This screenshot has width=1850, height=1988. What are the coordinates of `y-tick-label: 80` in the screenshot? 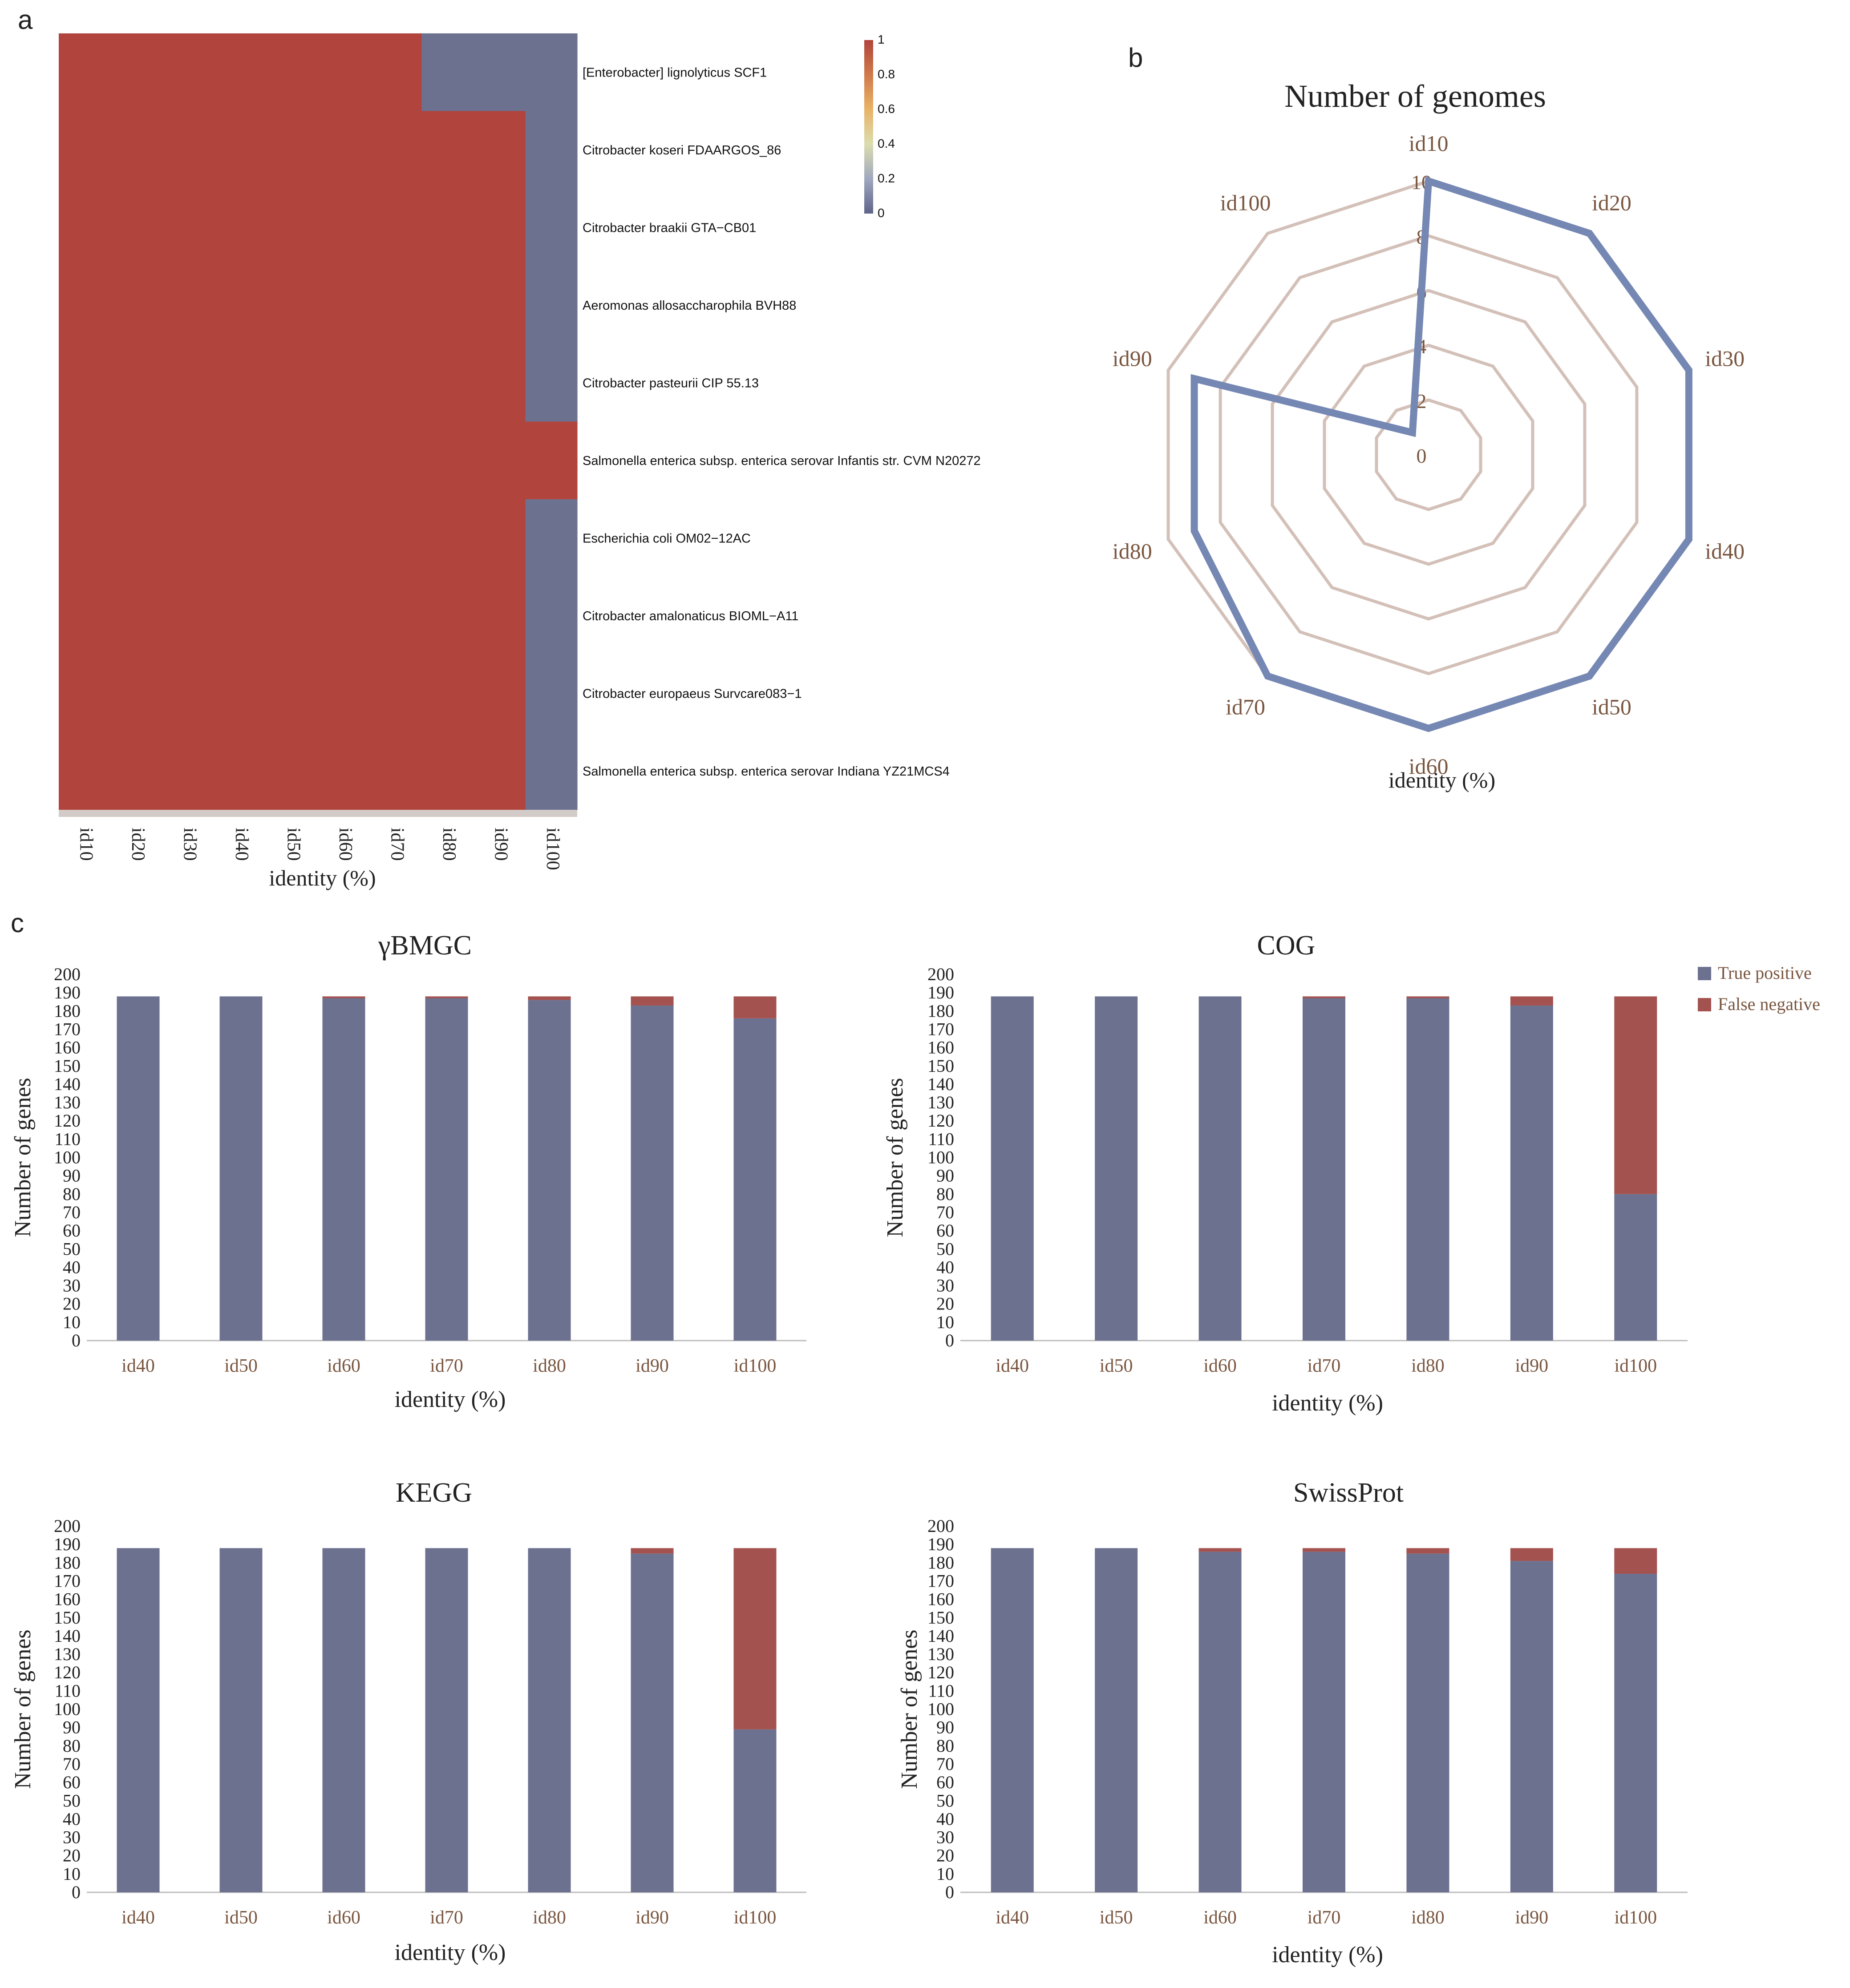 It's located at (945, 1746).